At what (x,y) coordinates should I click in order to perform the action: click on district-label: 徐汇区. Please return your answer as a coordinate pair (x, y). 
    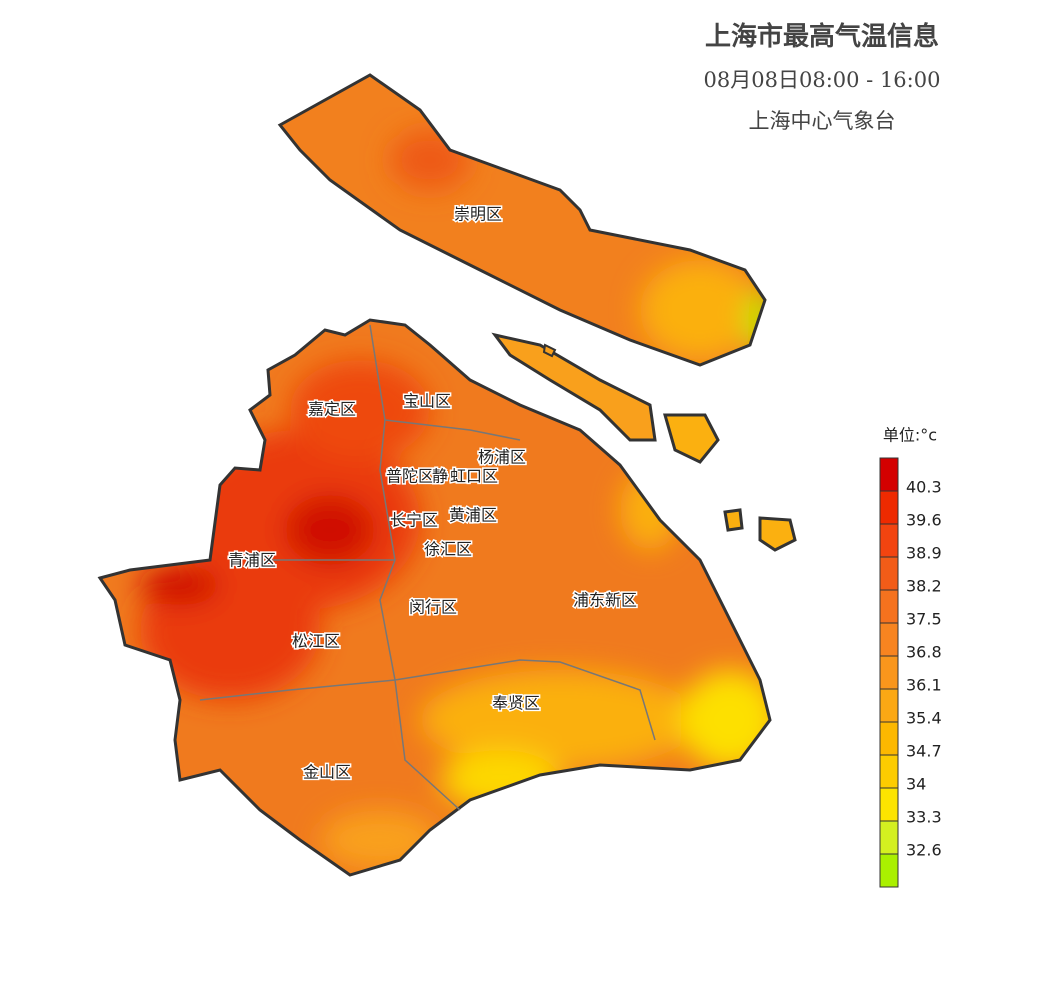
    Looking at the image, I should click on (448, 549).